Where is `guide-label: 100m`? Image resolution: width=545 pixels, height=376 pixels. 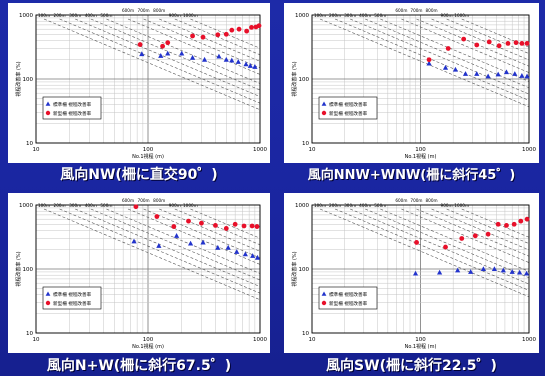 guide-label: 100m is located at coordinates (44, 15).